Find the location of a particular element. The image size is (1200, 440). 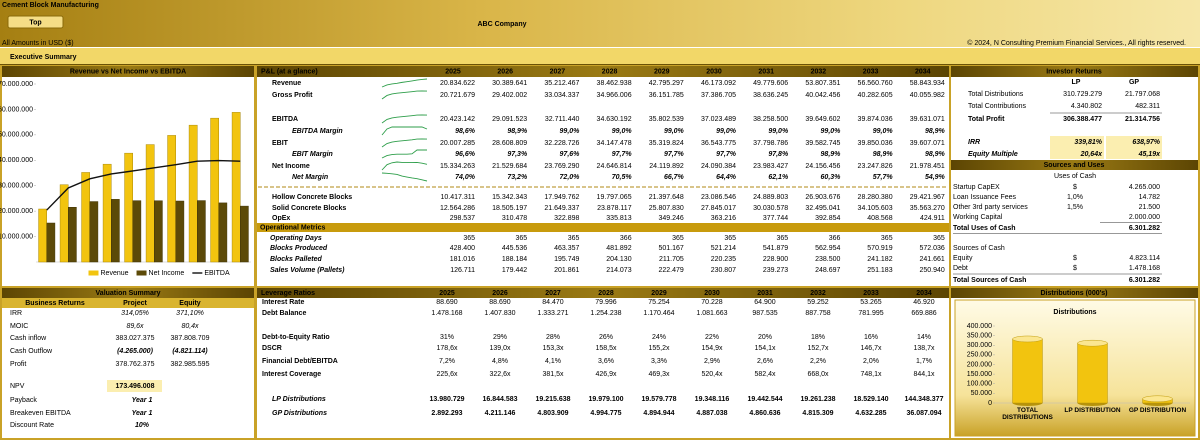

cell: 73,2% is located at coordinates (517, 177).